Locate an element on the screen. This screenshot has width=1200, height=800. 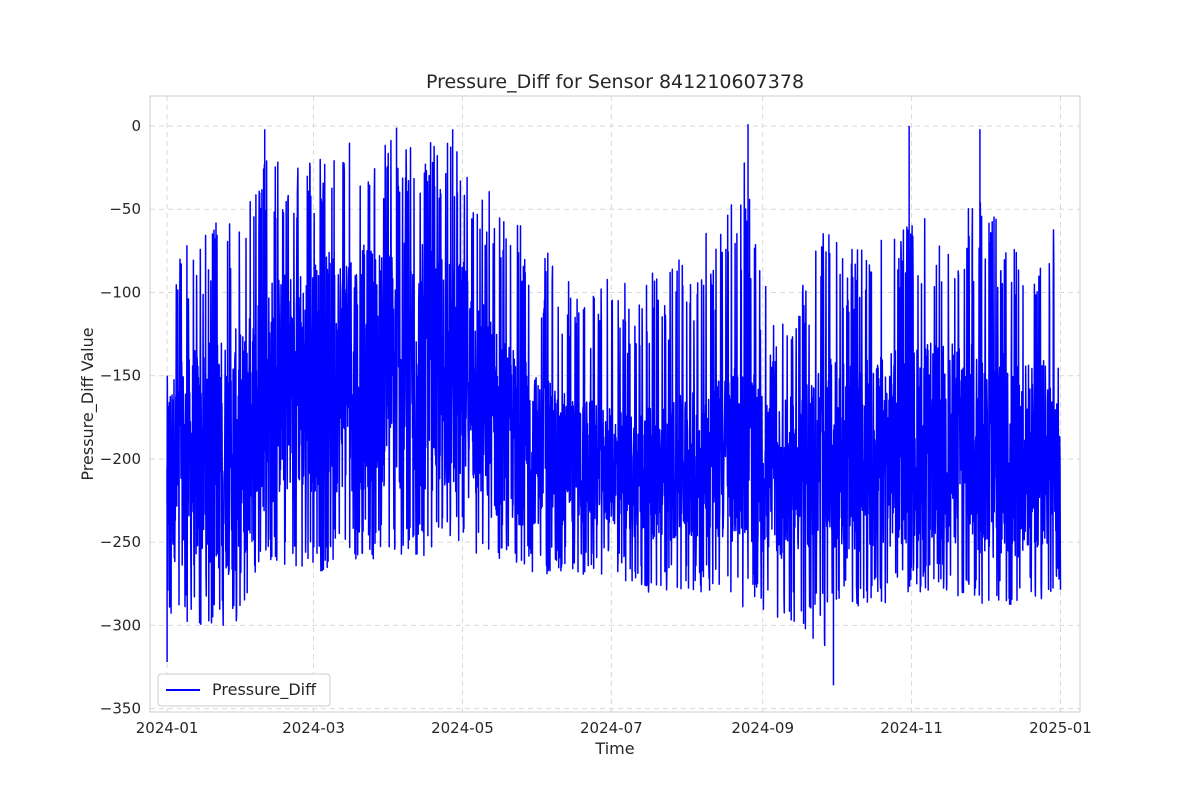
y-tick-label: −100 is located at coordinates (120, 292).